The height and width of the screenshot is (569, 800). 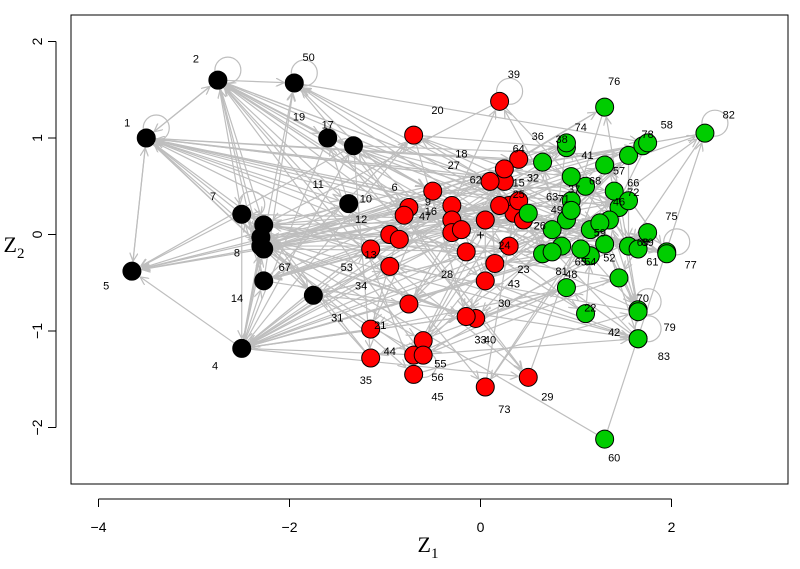 What do you see at coordinates (440, 365) in the screenshot?
I see `node-label-55: 55` at bounding box center [440, 365].